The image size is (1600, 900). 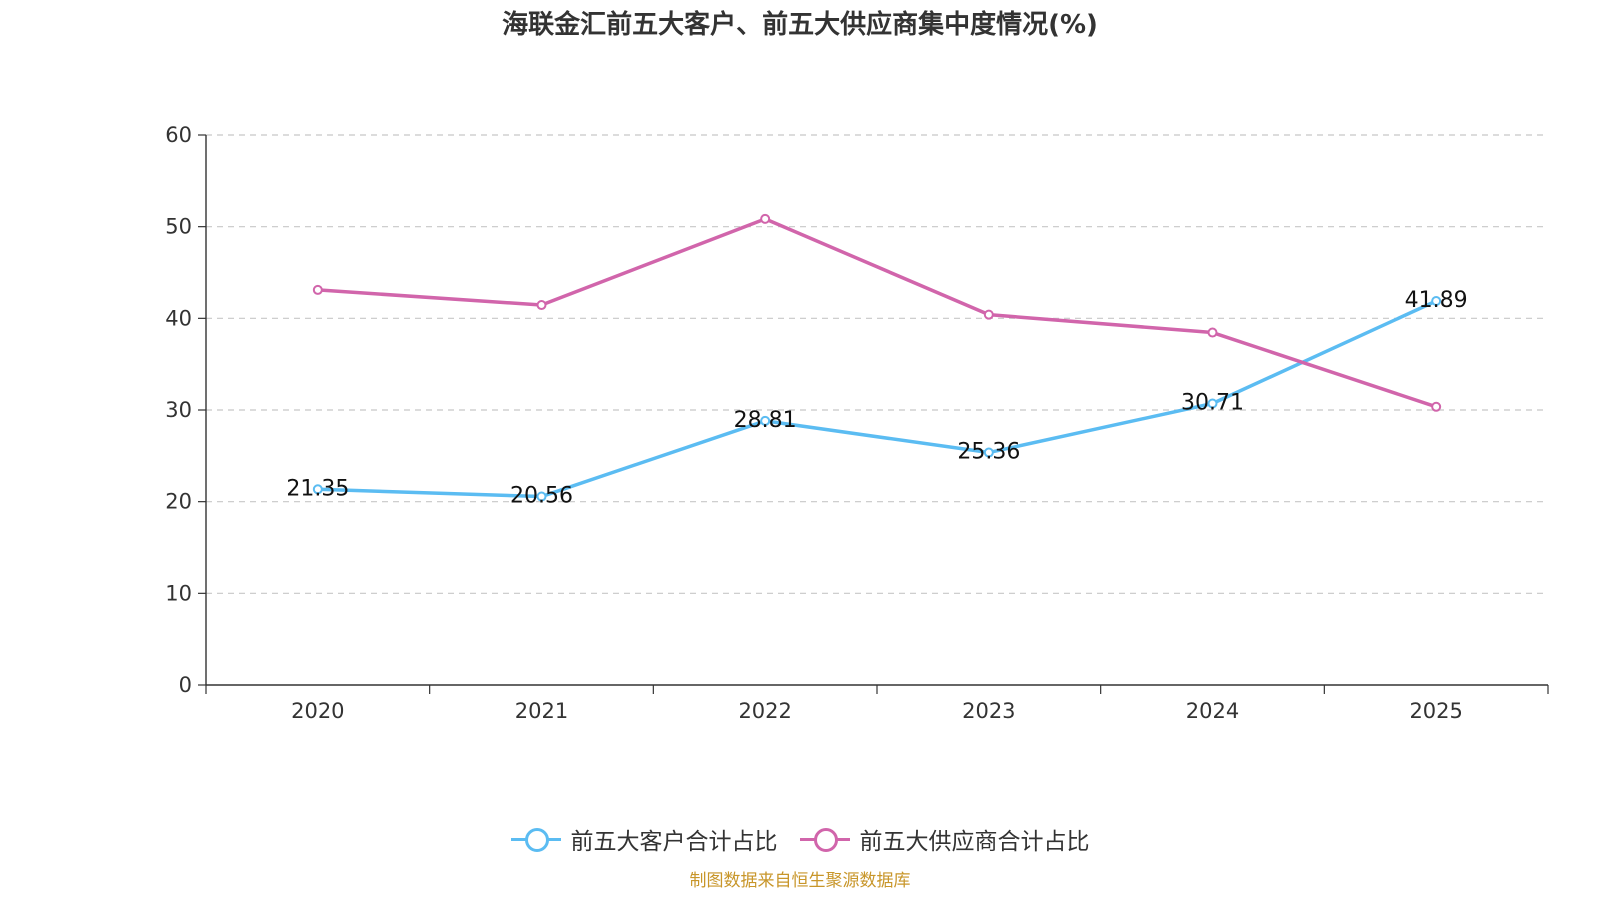 I want to click on legend-label-customer: 前五大客户合计占比, so click(x=674, y=842).